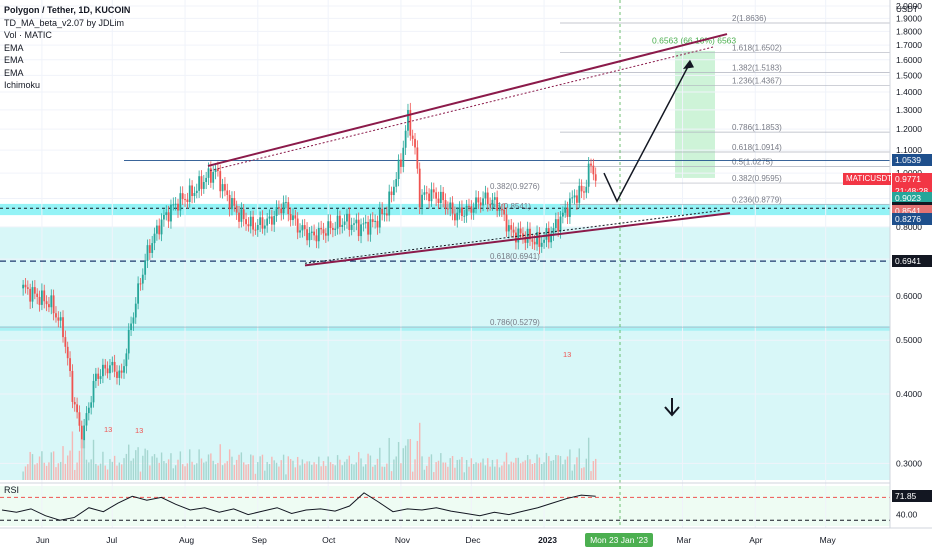 Image resolution: width=932 pixels, height=550 pixels. I want to click on target-label: 0.6563 (66.10%) 6563, so click(694, 41).